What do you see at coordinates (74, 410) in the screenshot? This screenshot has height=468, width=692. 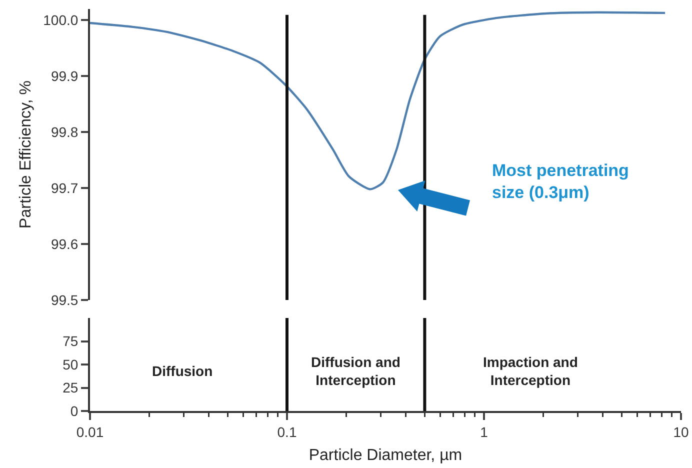 I see `y-tick-label: 0` at bounding box center [74, 410].